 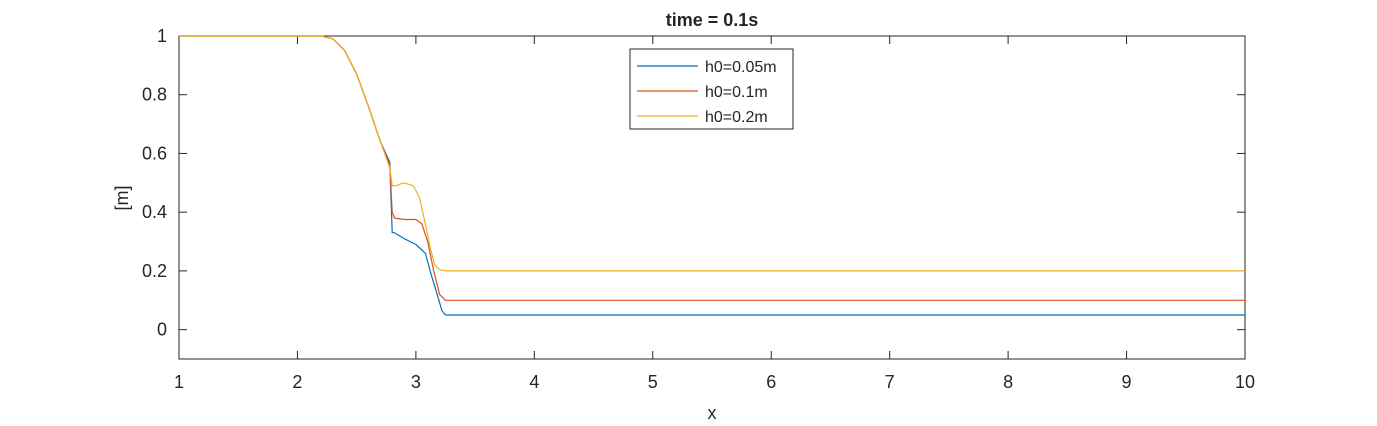 I want to click on x-axis-label: x, so click(x=712, y=413).